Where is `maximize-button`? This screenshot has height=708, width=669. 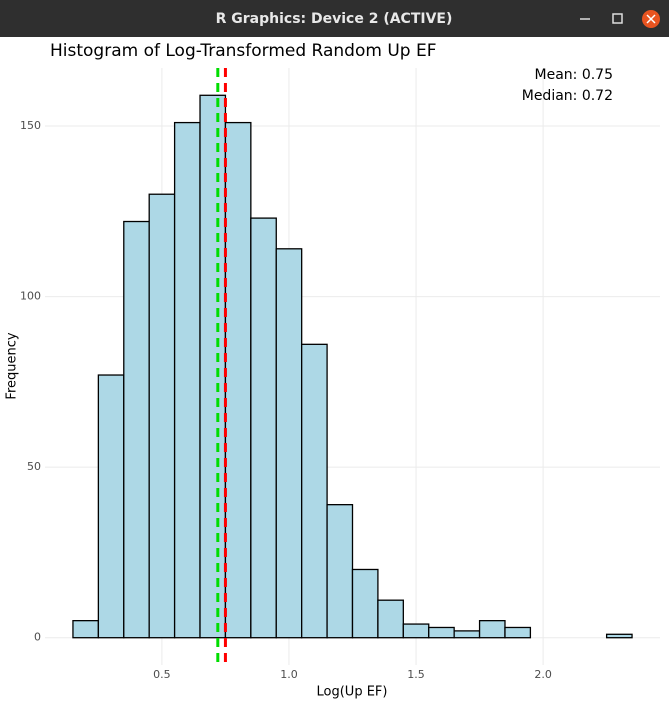 maximize-button is located at coordinates (617, 18).